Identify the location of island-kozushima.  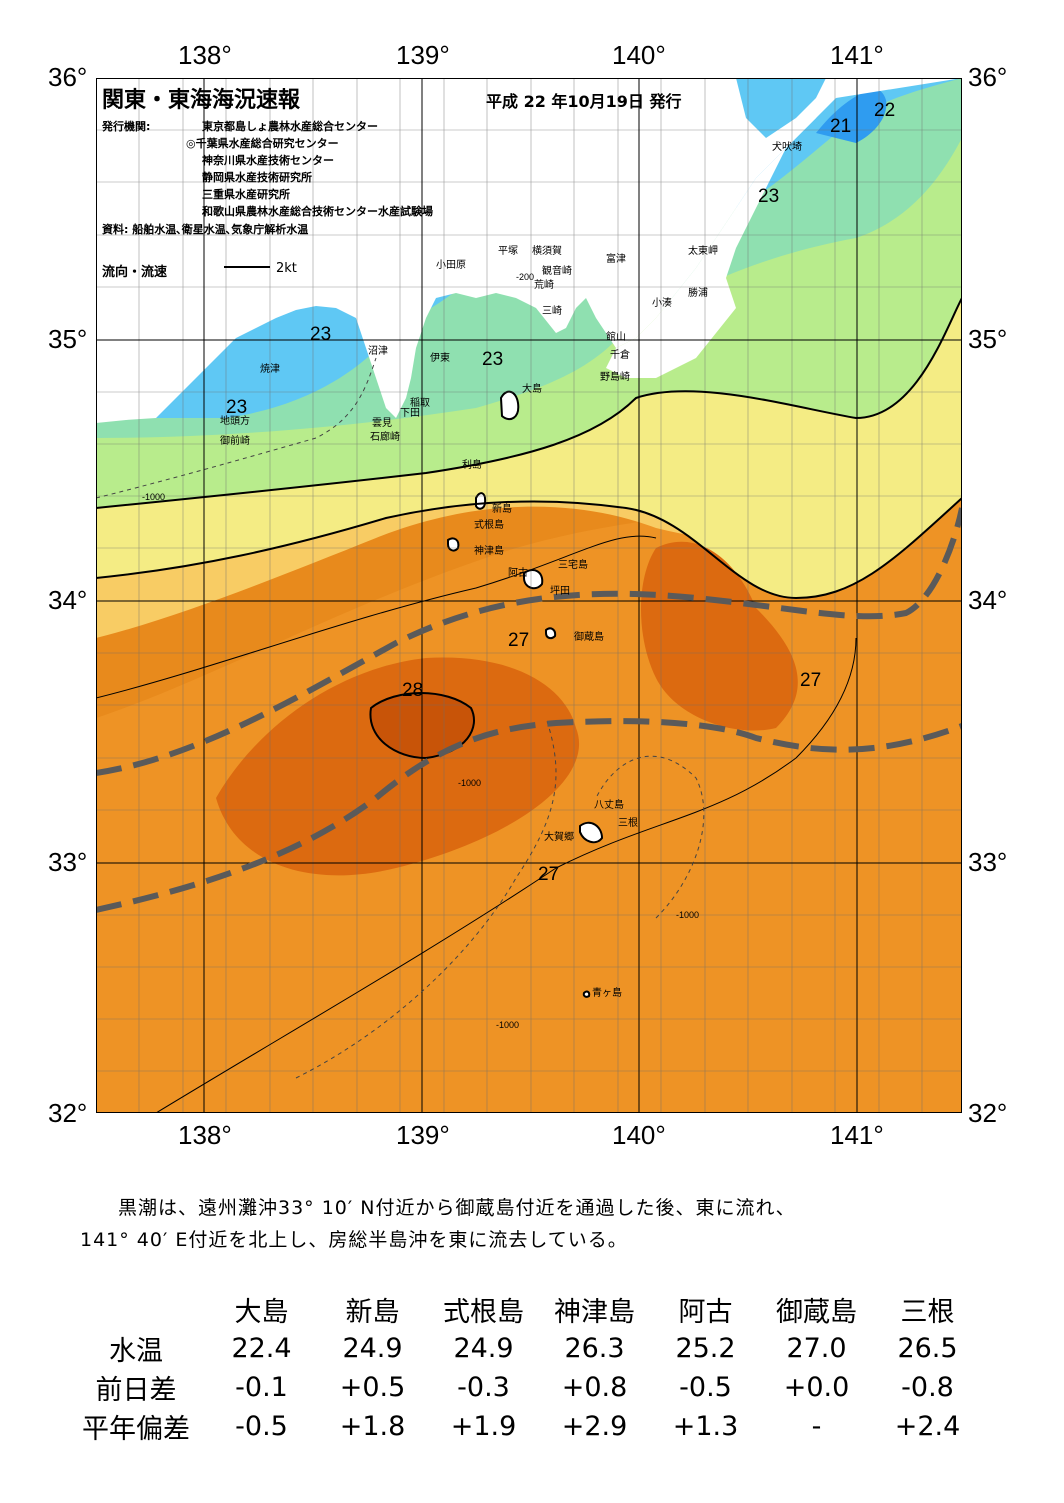
(453, 544).